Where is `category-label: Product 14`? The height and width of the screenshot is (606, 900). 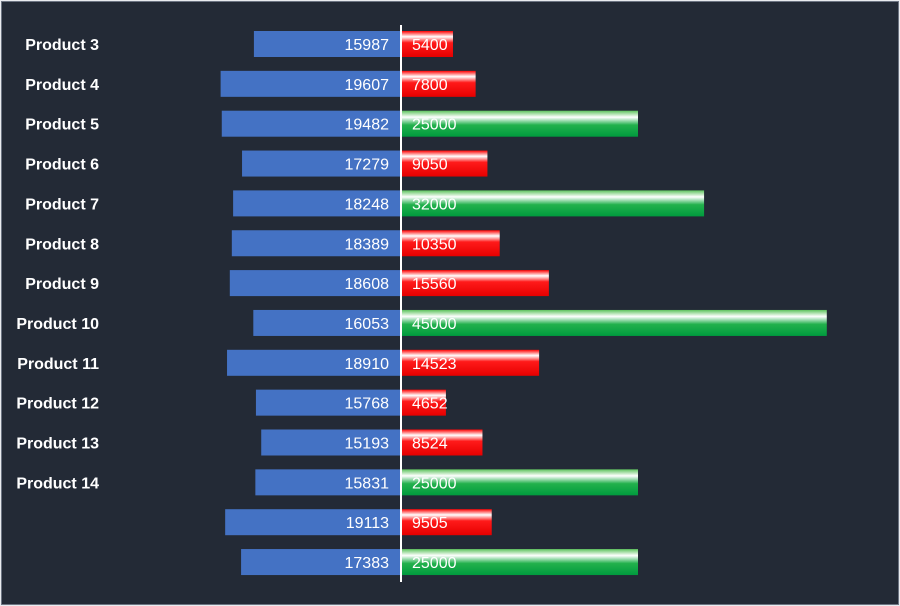 category-label: Product 14 is located at coordinates (57, 483).